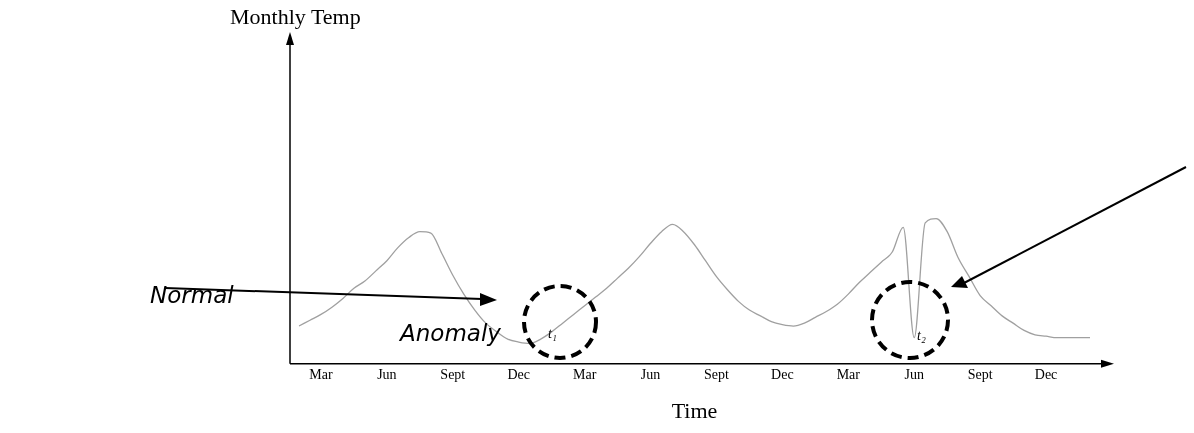 The height and width of the screenshot is (433, 1194). I want to click on annotation: t₁, so click(552, 333).